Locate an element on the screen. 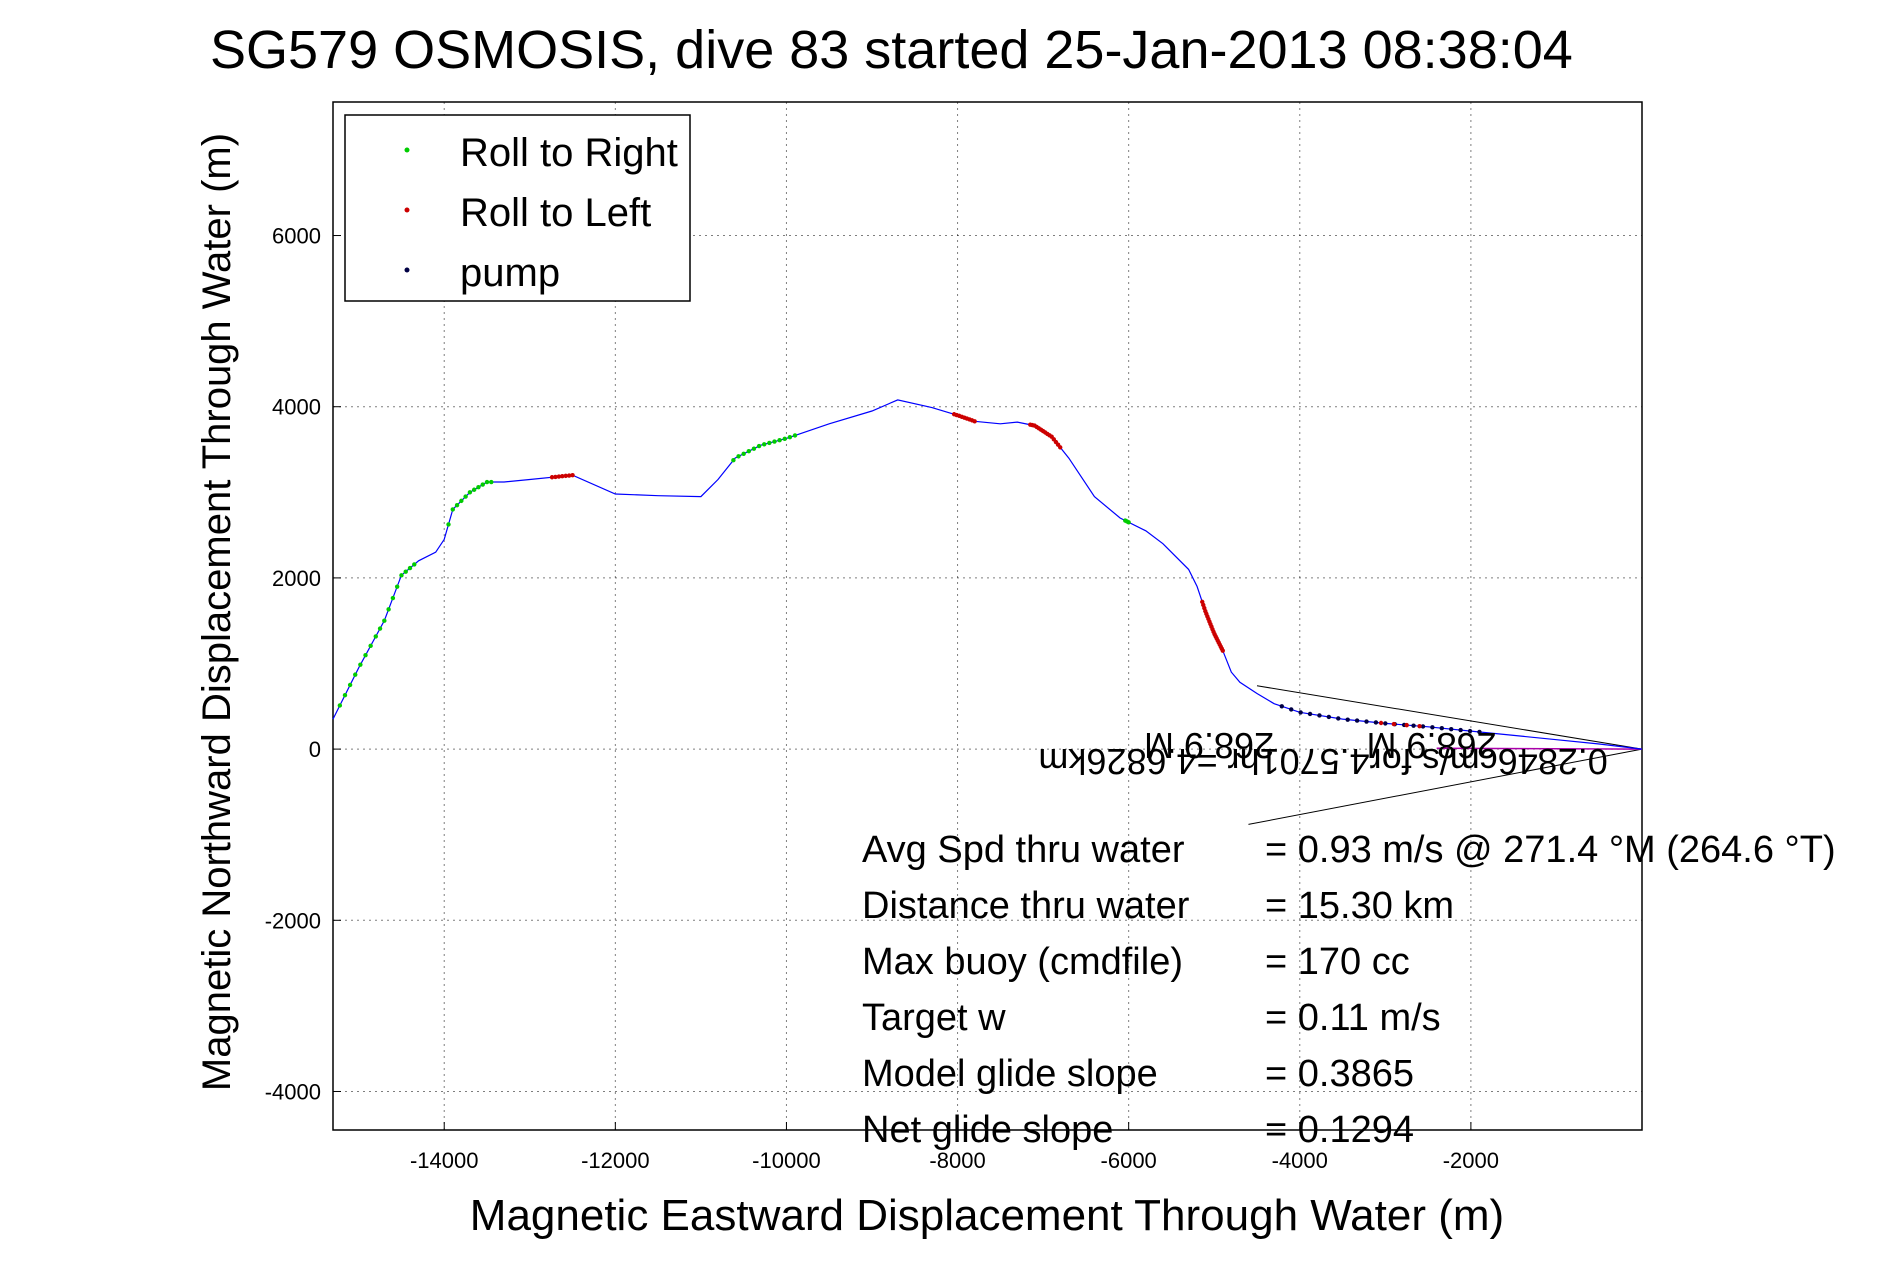 The height and width of the screenshot is (1262, 1891). current-annotation: 0.2846cm/s for4.5701hr =4.6826km is located at coordinates (1322, 761).